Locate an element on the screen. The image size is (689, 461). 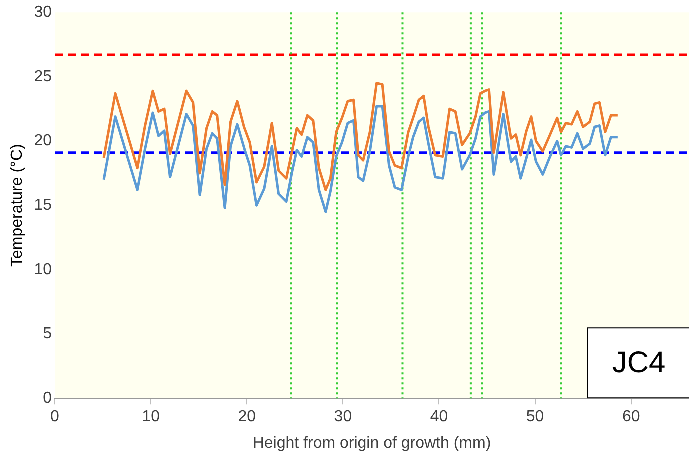
y-tick-label: 15 is located at coordinates (43, 205).